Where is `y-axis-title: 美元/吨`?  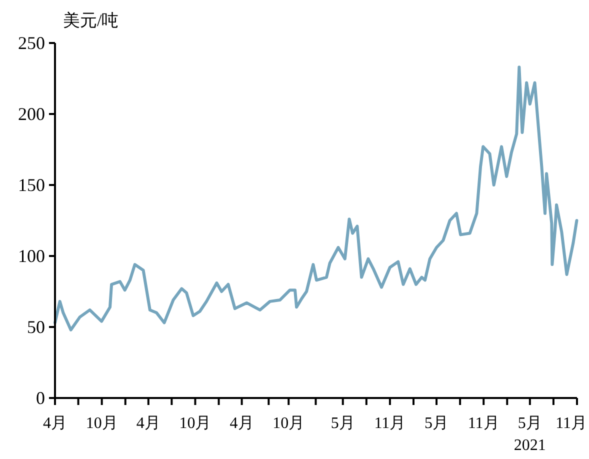
y-axis-title: 美元/吨 is located at coordinates (91, 20).